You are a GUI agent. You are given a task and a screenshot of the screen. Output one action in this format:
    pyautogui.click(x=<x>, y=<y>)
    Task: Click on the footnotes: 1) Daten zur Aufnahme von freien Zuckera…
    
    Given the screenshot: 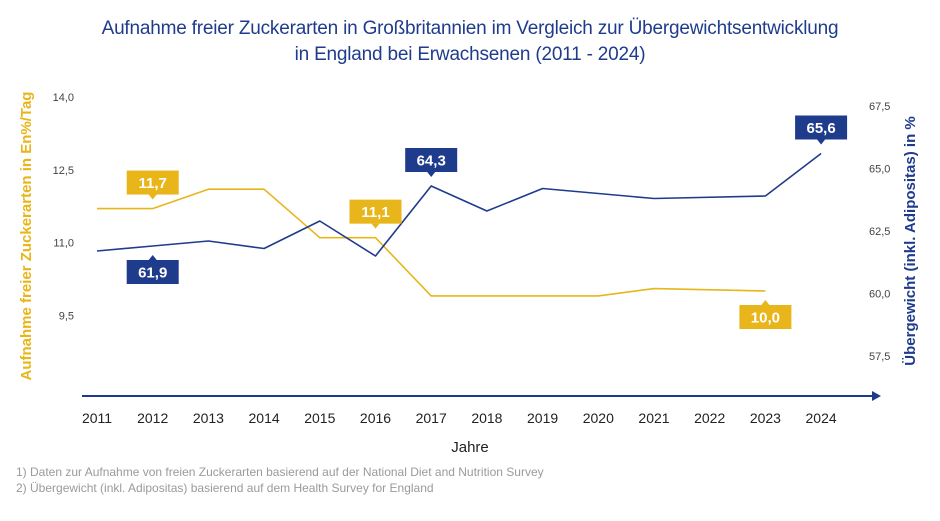 What is the action you would take?
    pyautogui.click(x=280, y=480)
    